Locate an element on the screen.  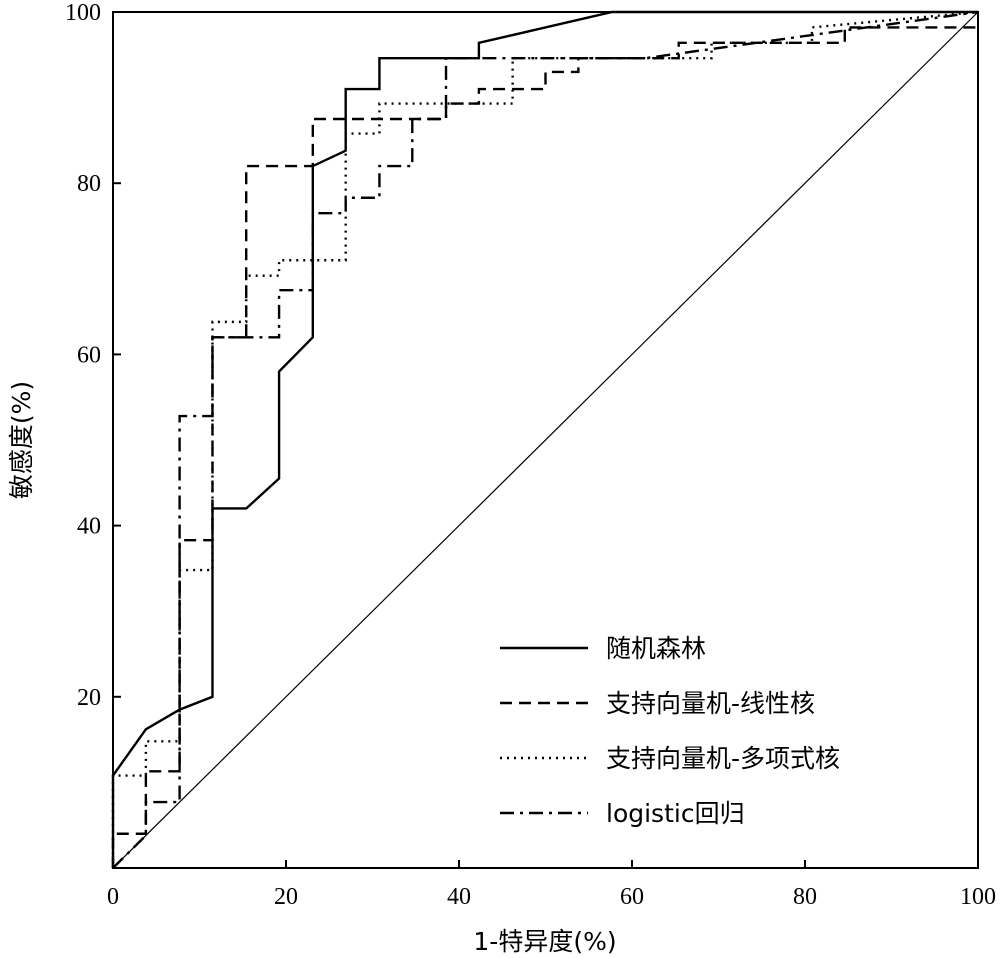
y-tick-label: 20 is located at coordinates (89, 698).